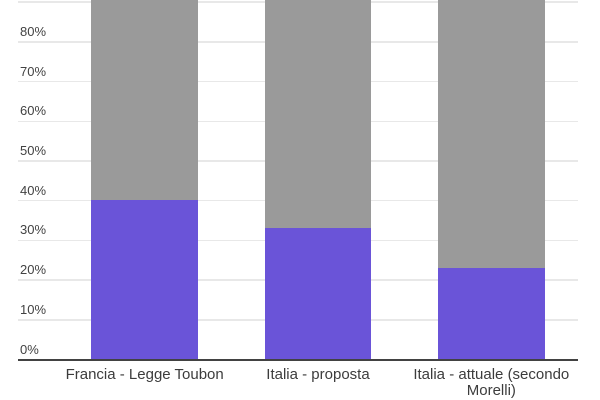 The height and width of the screenshot is (400, 600). What do you see at coordinates (33, 230) in the screenshot?
I see `y-tick-label: 30%` at bounding box center [33, 230].